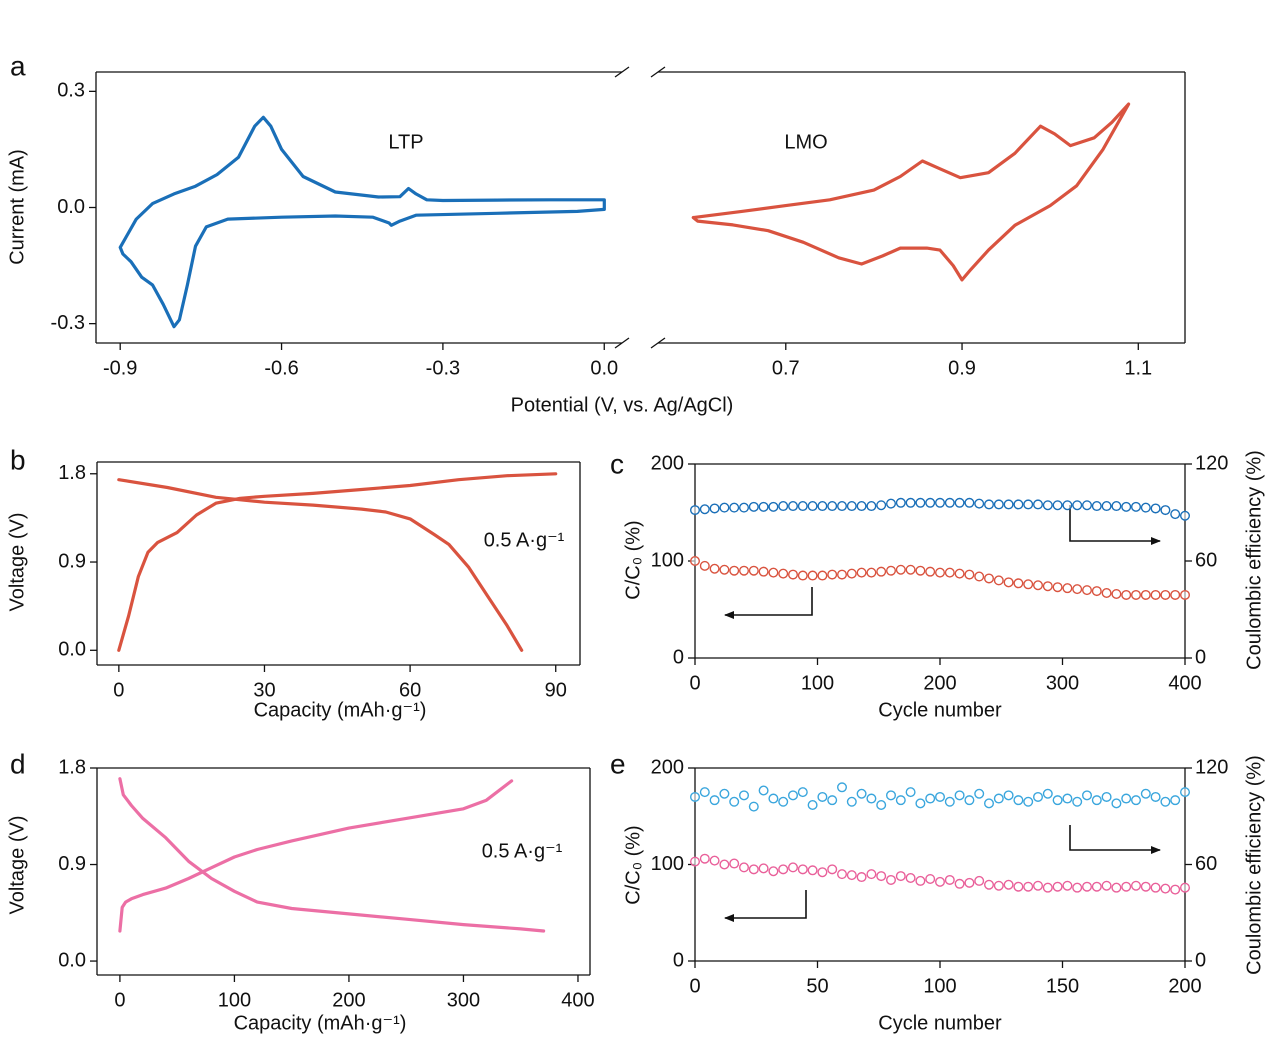  What do you see at coordinates (556, 690) in the screenshot?
I see `x-tick-label: 90` at bounding box center [556, 690].